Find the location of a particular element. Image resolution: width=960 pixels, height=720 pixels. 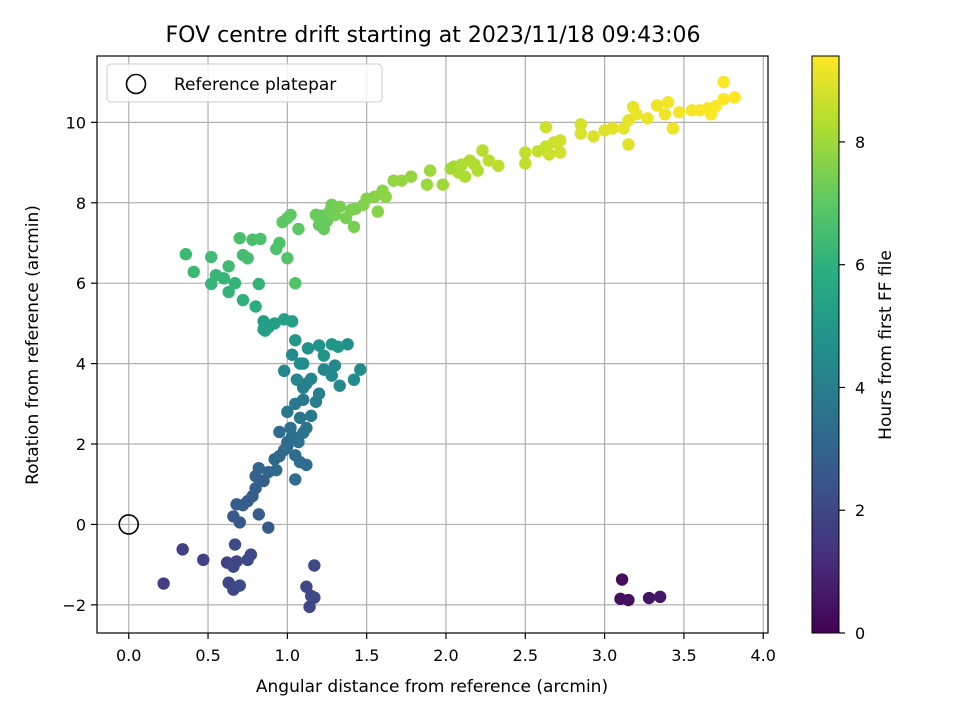

x-tick-label: 0.0 is located at coordinates (128, 655).